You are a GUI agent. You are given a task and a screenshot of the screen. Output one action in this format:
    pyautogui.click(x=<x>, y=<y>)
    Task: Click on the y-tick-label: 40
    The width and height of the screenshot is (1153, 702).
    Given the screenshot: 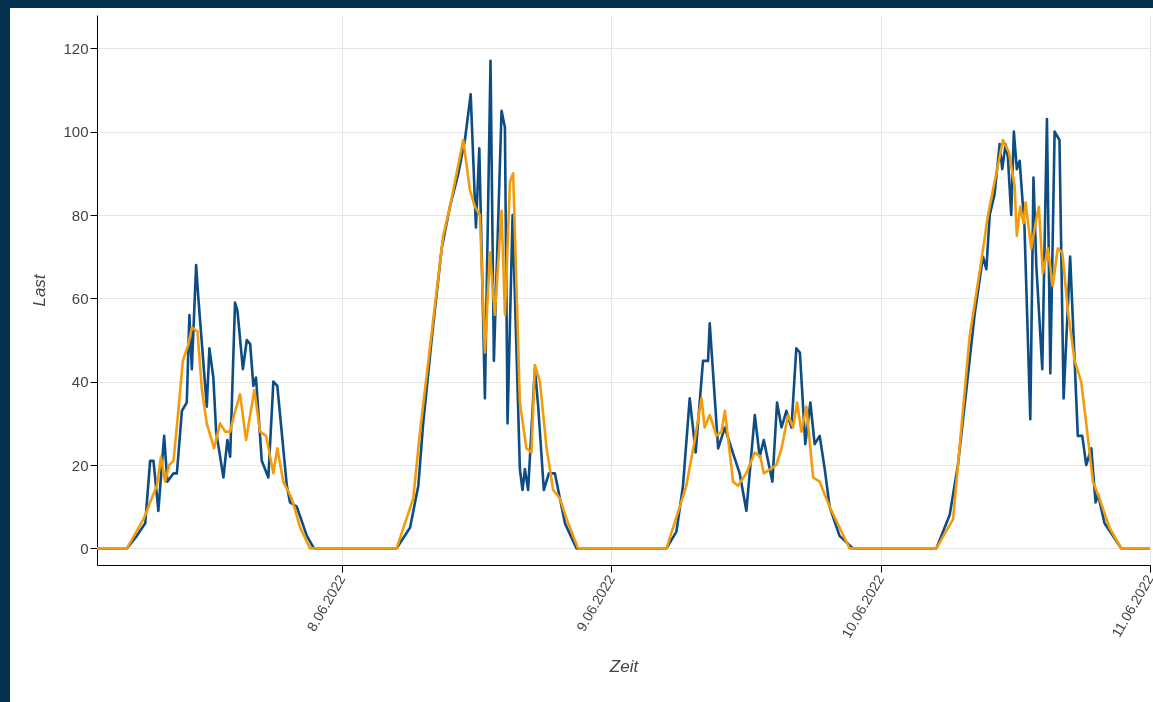 What is the action you would take?
    pyautogui.click(x=80, y=382)
    